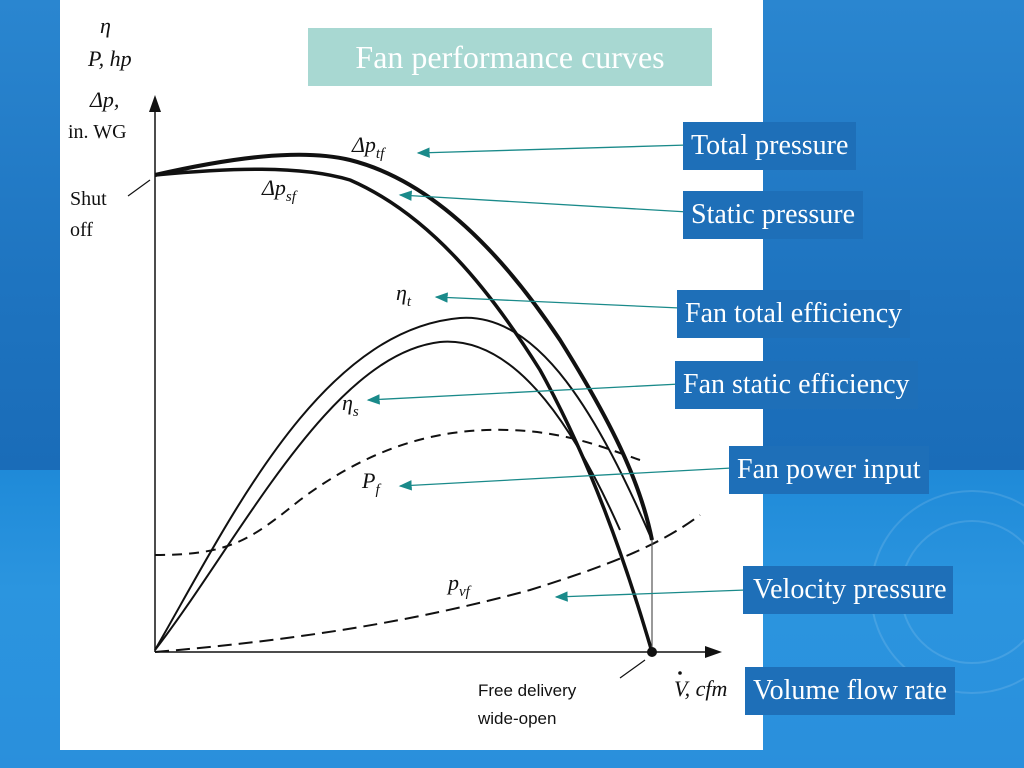  I want to click on total-efficiency-curve-label: ηt, so click(404, 295).